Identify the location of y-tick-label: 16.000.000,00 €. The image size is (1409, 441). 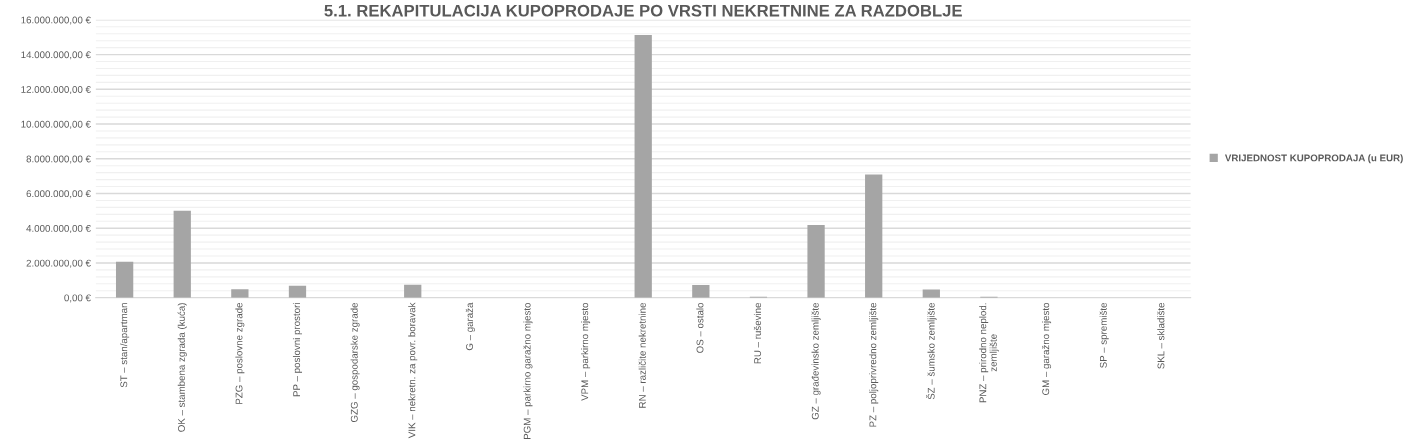
(56, 20).